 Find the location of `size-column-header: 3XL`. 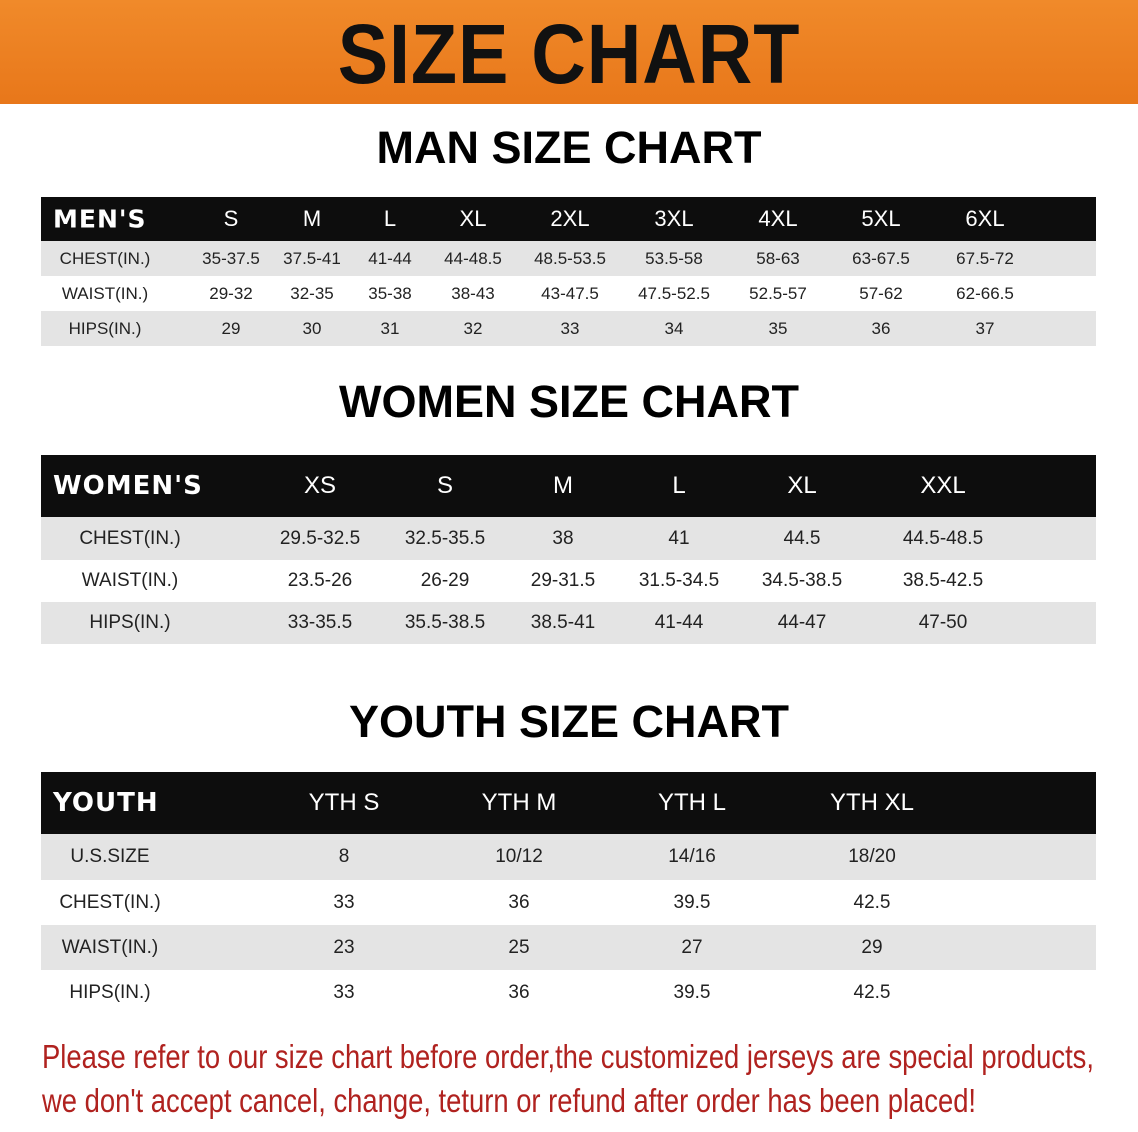

size-column-header: 3XL is located at coordinates (674, 218).